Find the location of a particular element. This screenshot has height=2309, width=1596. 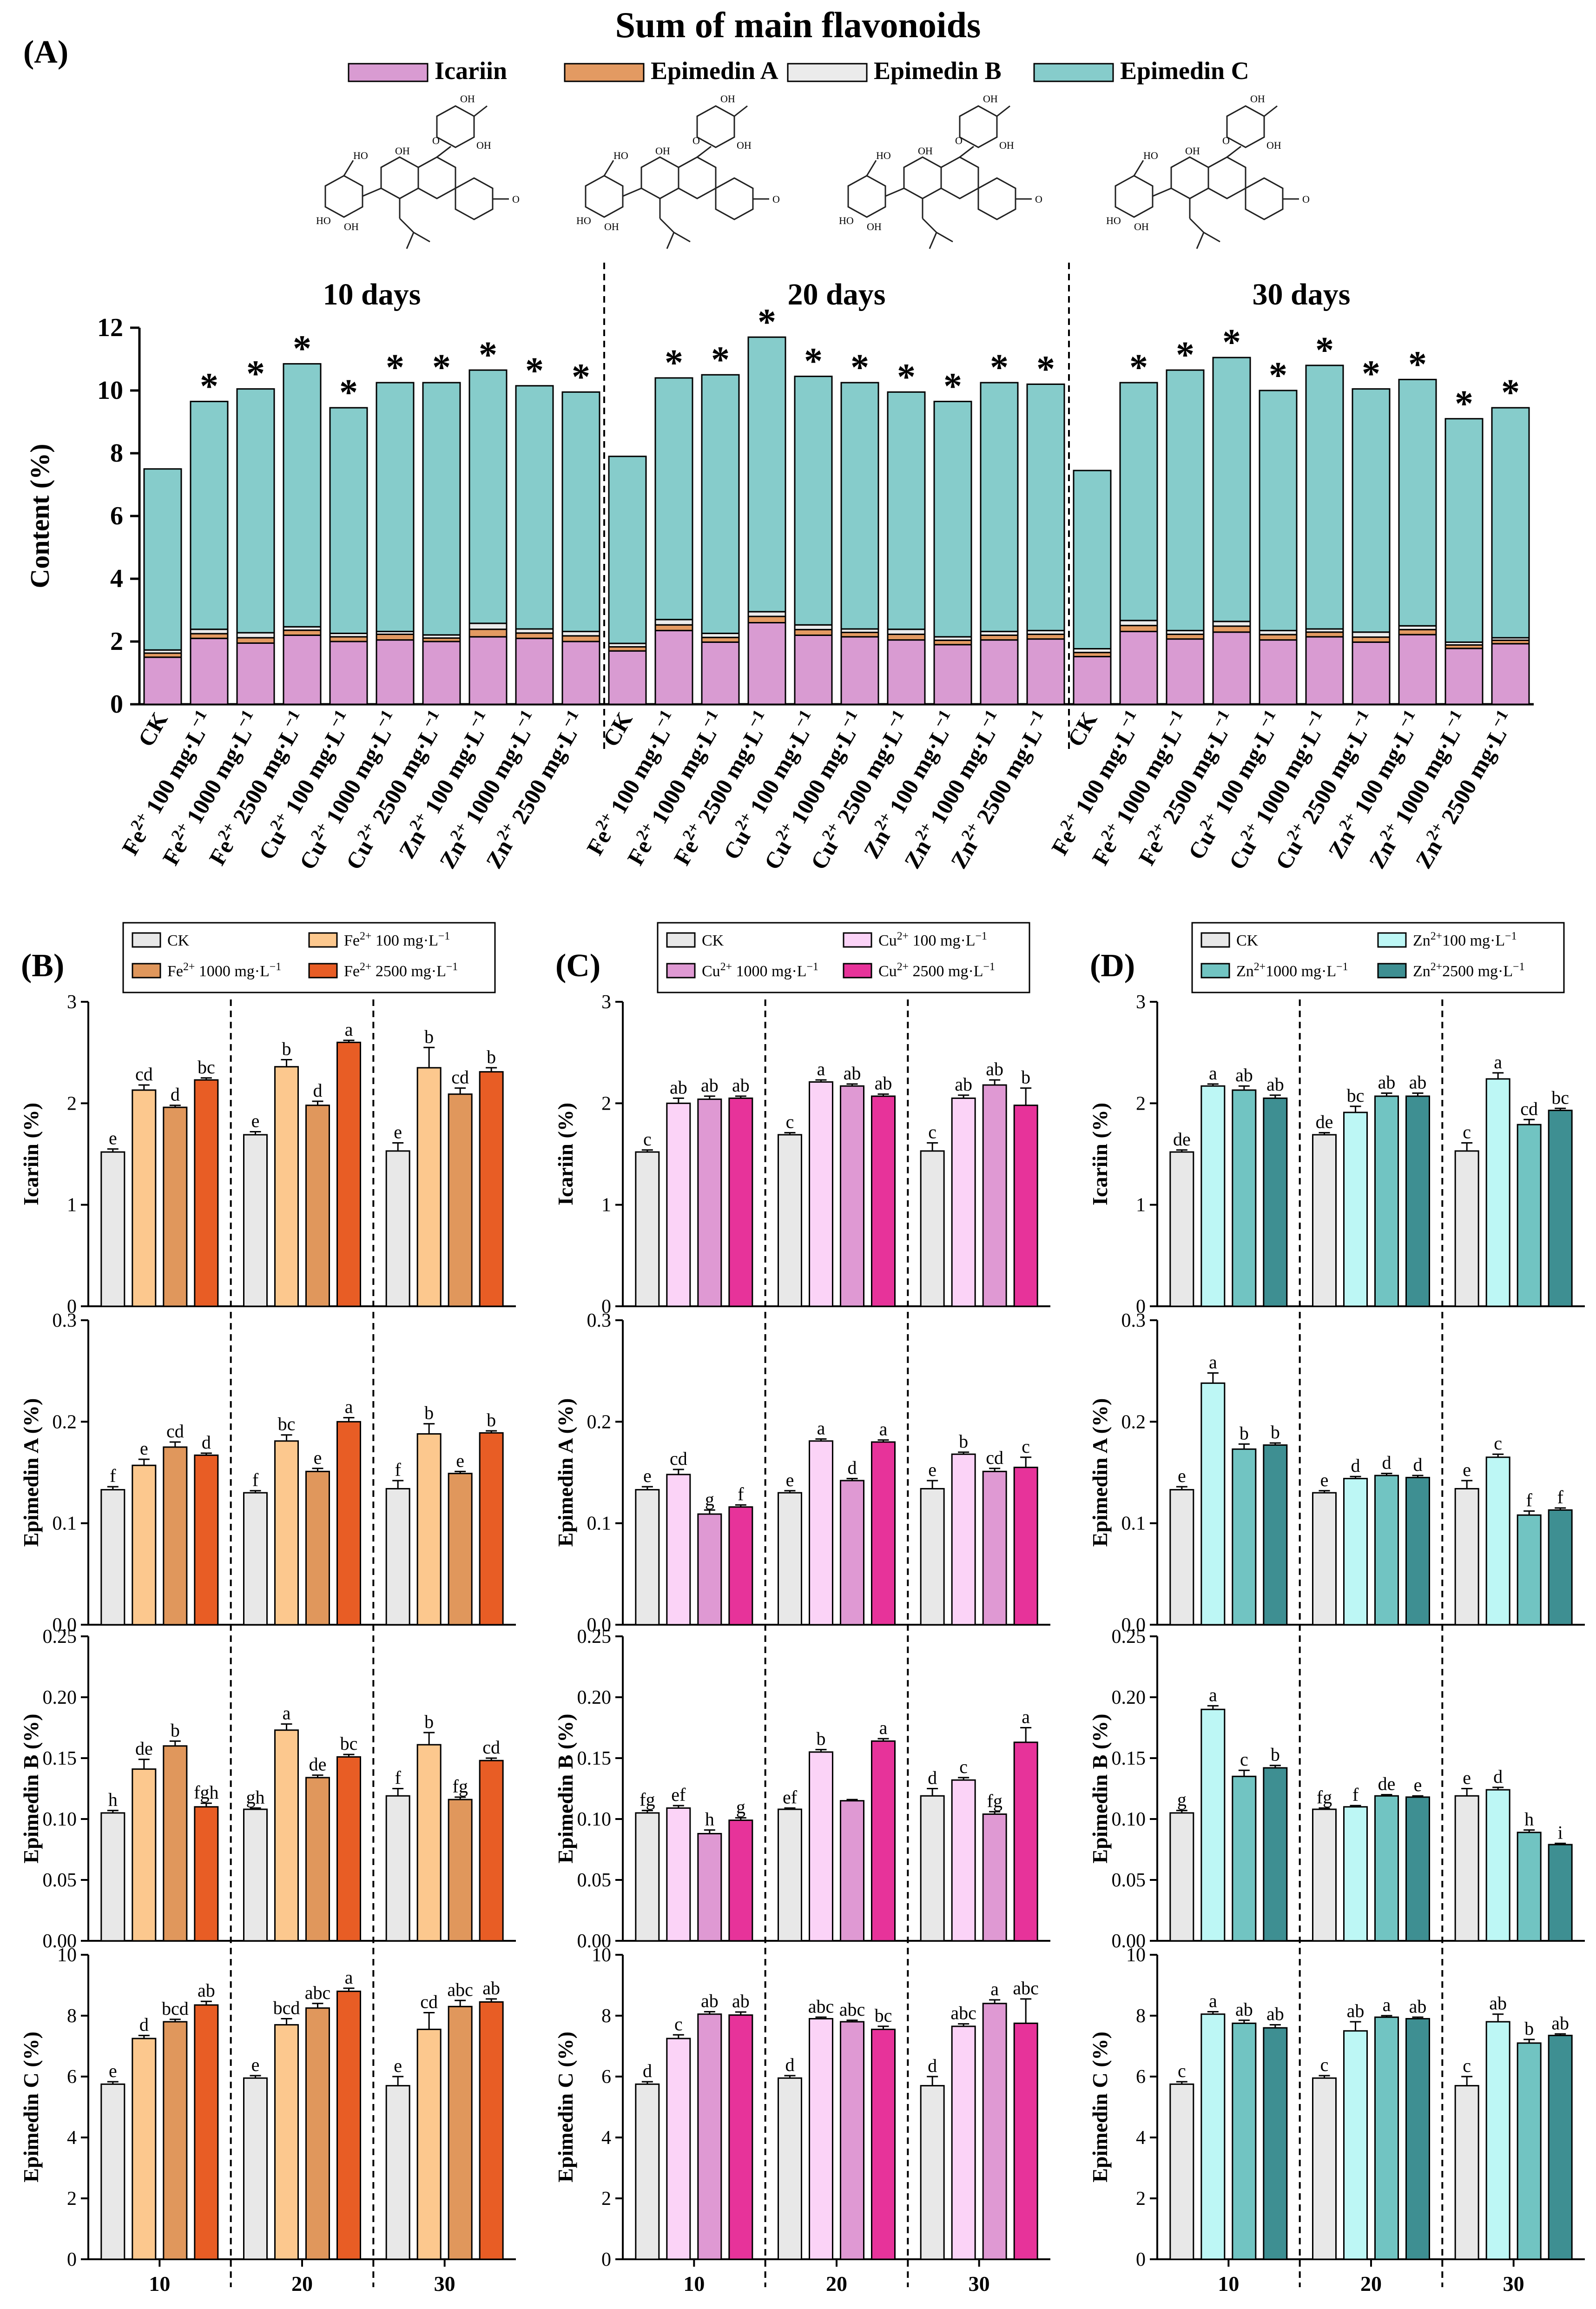

significance-letter: cd is located at coordinates (175, 1431).